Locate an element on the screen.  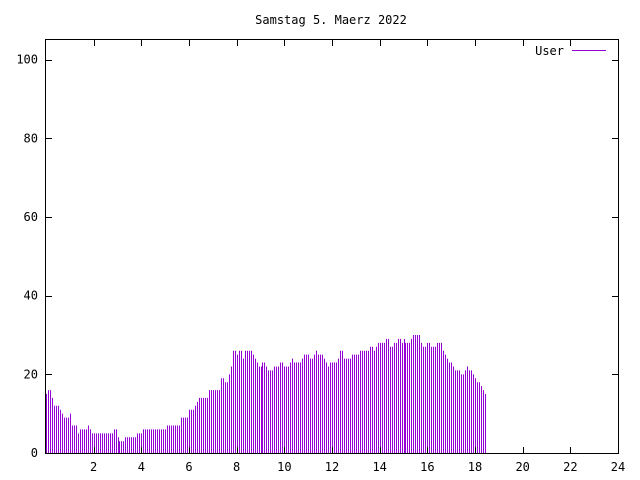
x-tick-label: 16 is located at coordinates (427, 467).